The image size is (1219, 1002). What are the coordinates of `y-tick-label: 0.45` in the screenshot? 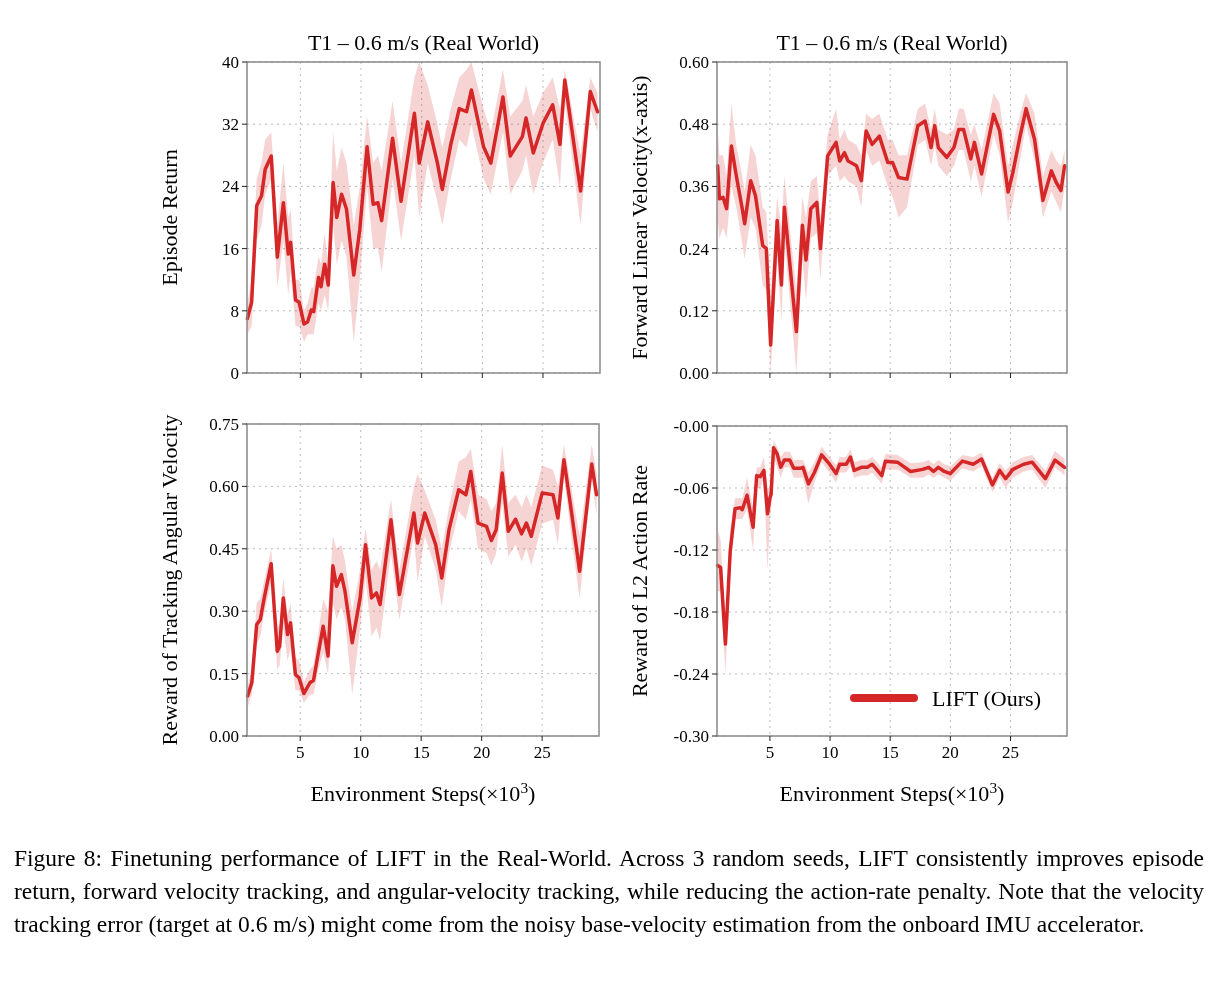 It's located at (224, 549).